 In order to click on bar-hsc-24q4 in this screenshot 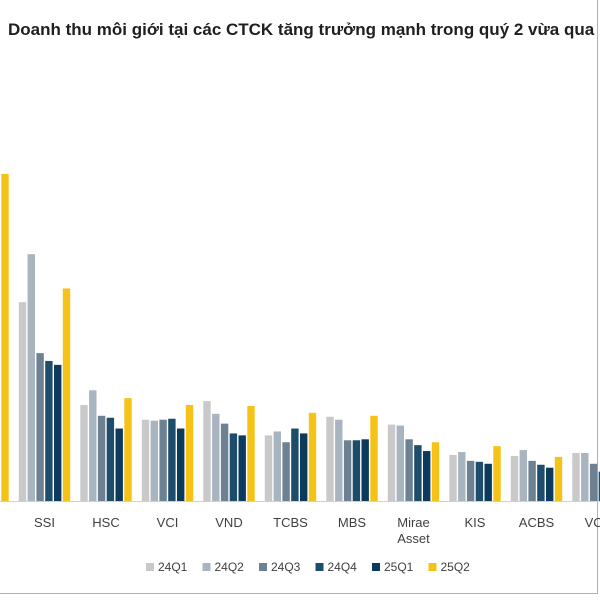, I will do `click(110, 459)`.